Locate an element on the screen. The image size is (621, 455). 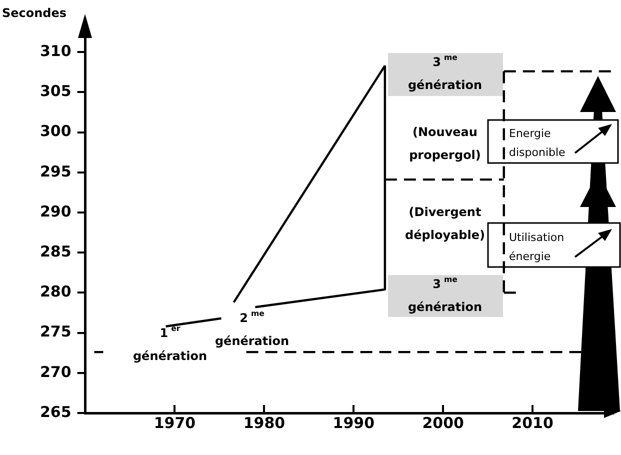
x-tick-label: 1980 is located at coordinates (264, 423).